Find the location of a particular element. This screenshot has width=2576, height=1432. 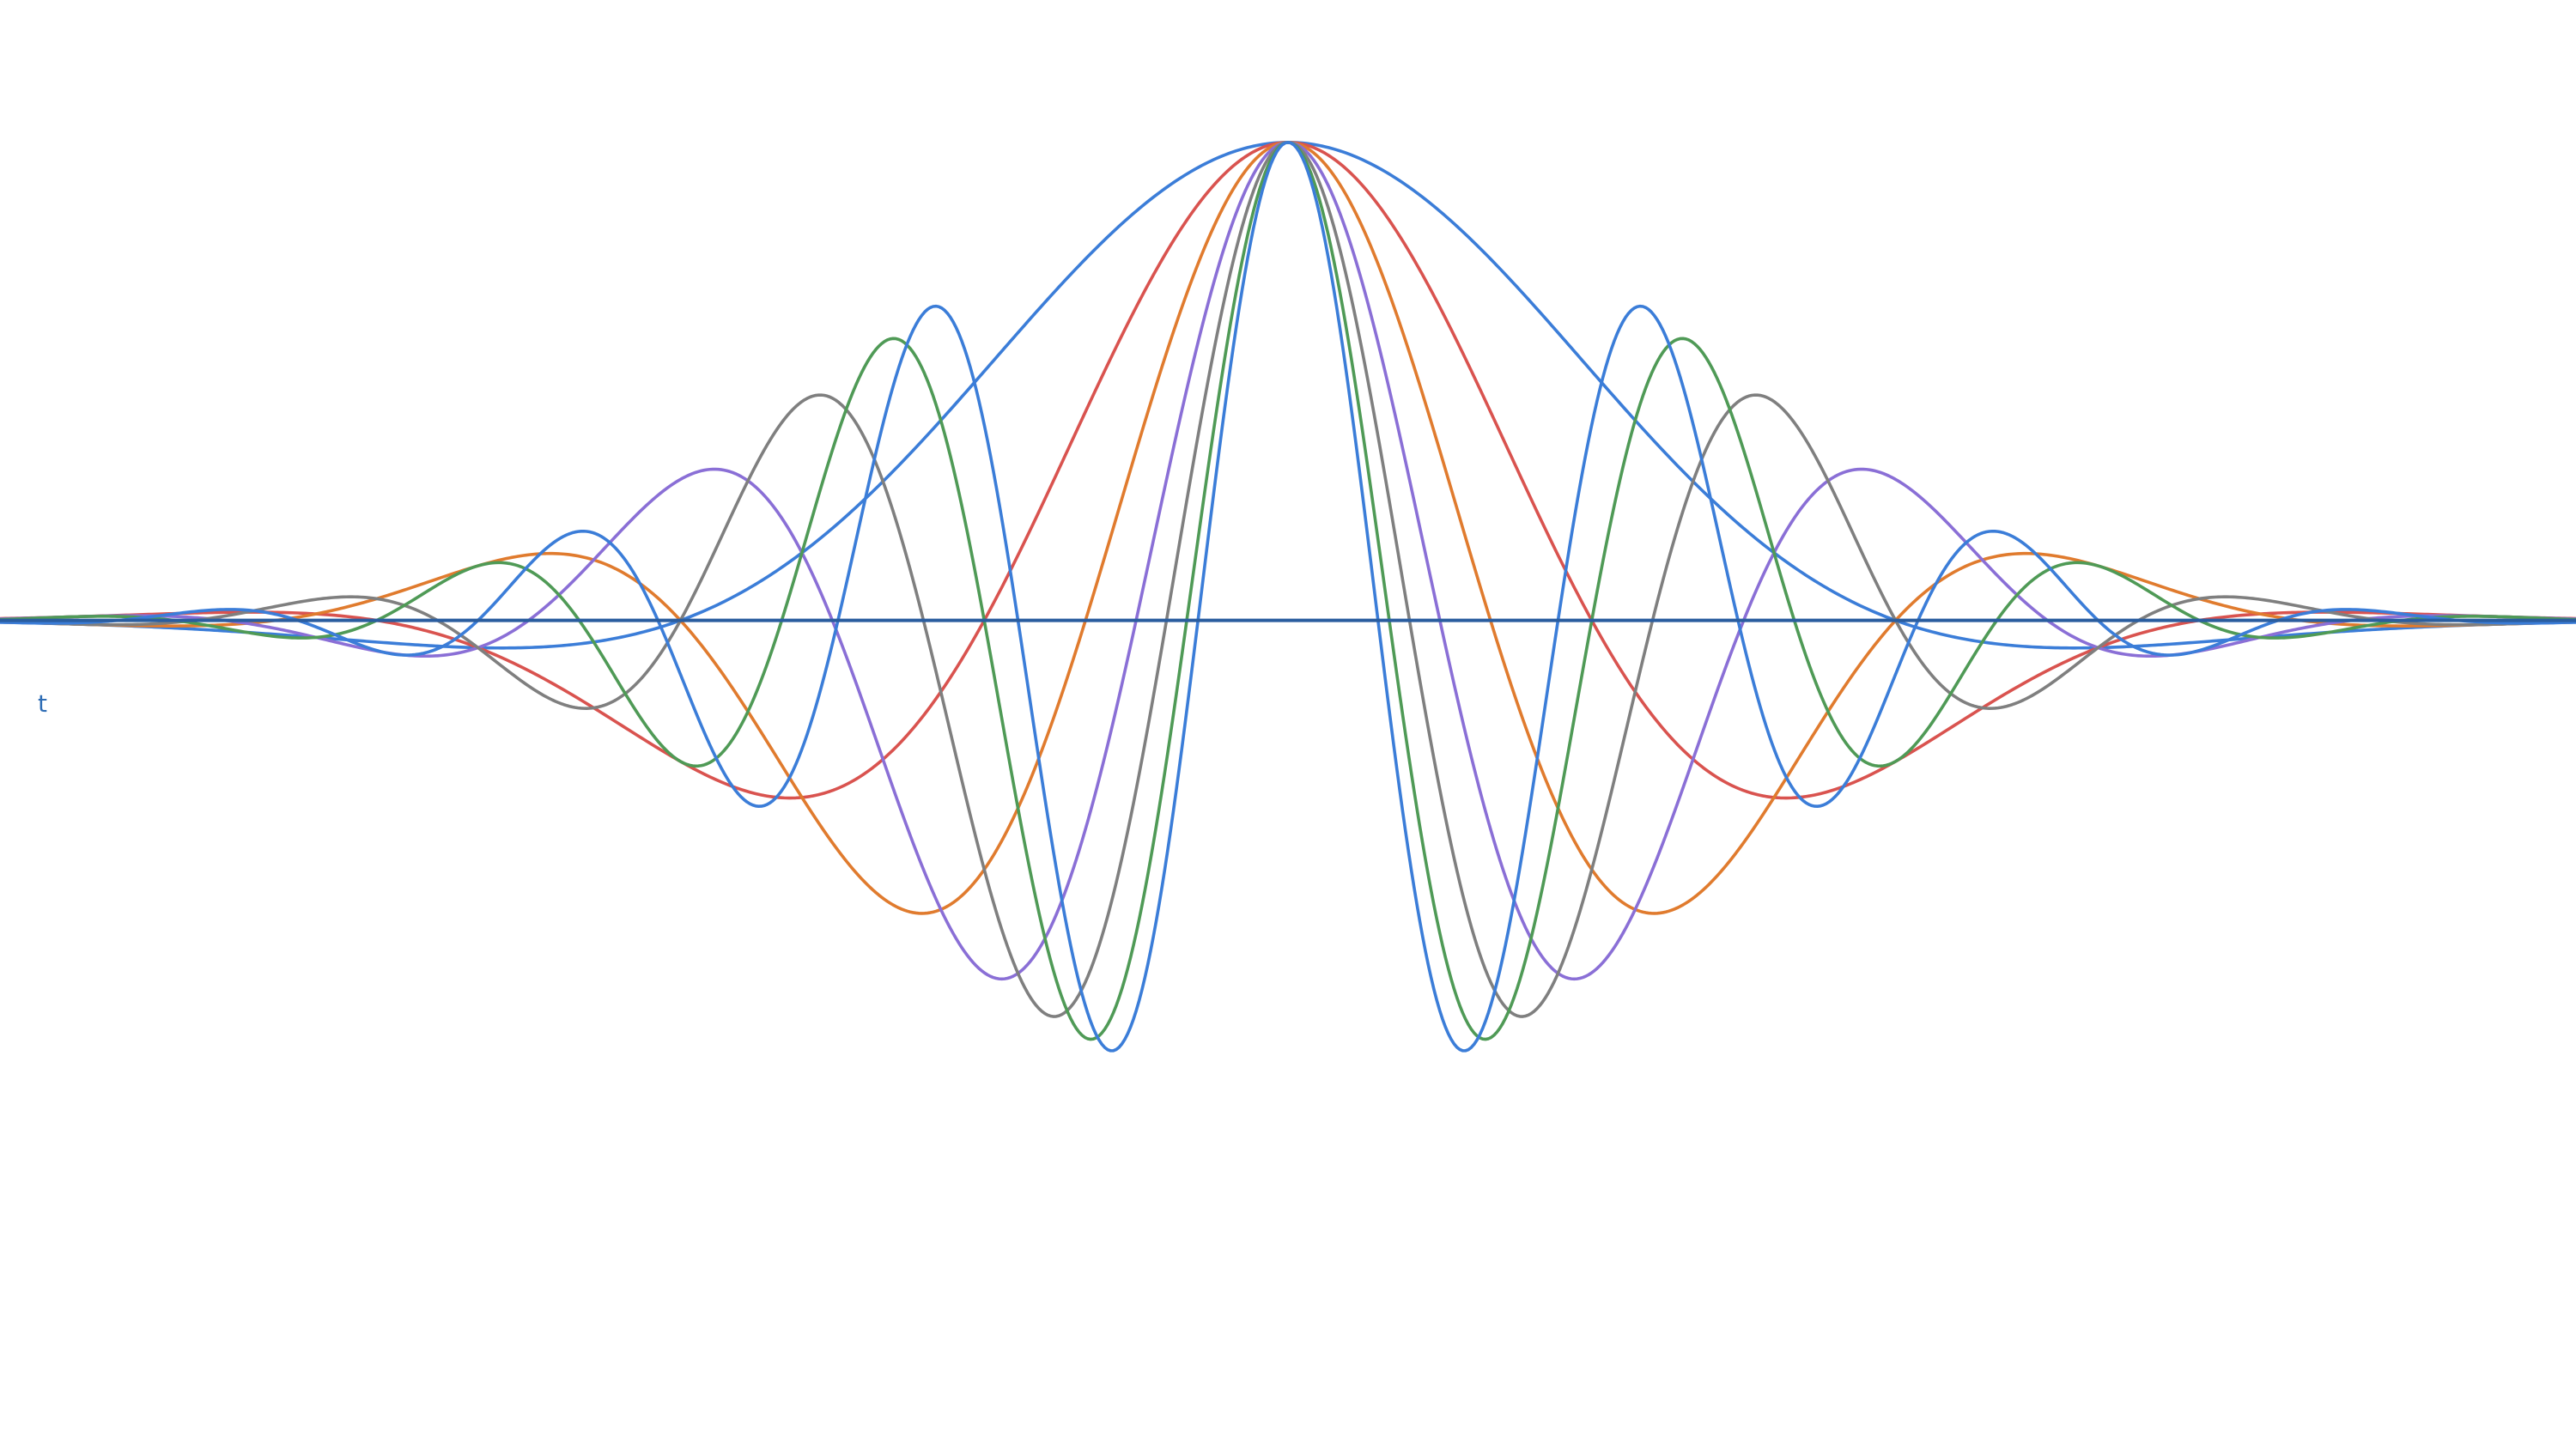

baseline-label: t is located at coordinates (42, 703).